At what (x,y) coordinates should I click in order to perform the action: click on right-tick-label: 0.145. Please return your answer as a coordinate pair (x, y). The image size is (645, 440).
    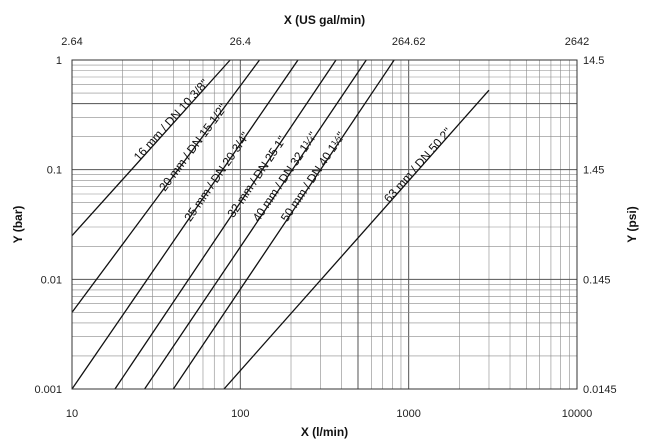
    Looking at the image, I should click on (597, 280).